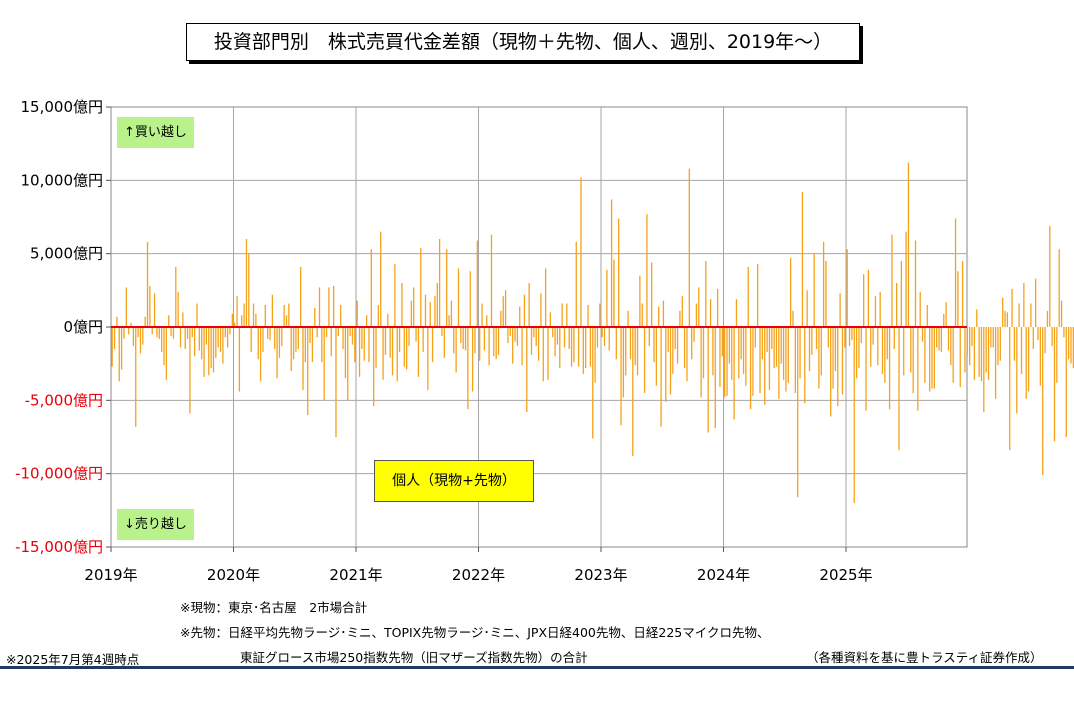 The height and width of the screenshot is (707, 1074). I want to click on note-spot: ※現物：東京･名古屋 2市場合計, so click(274, 607).